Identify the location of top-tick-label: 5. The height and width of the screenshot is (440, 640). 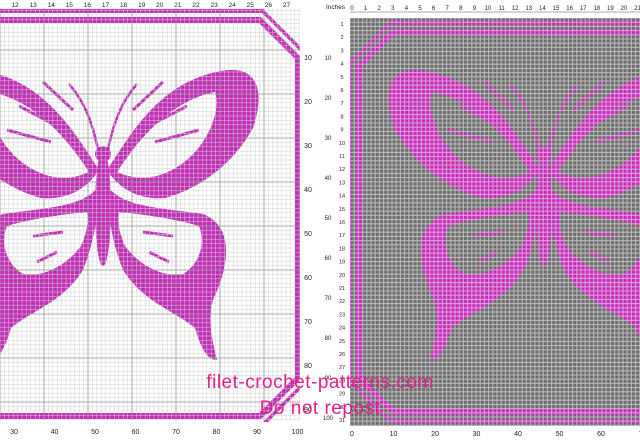
(420, 9).